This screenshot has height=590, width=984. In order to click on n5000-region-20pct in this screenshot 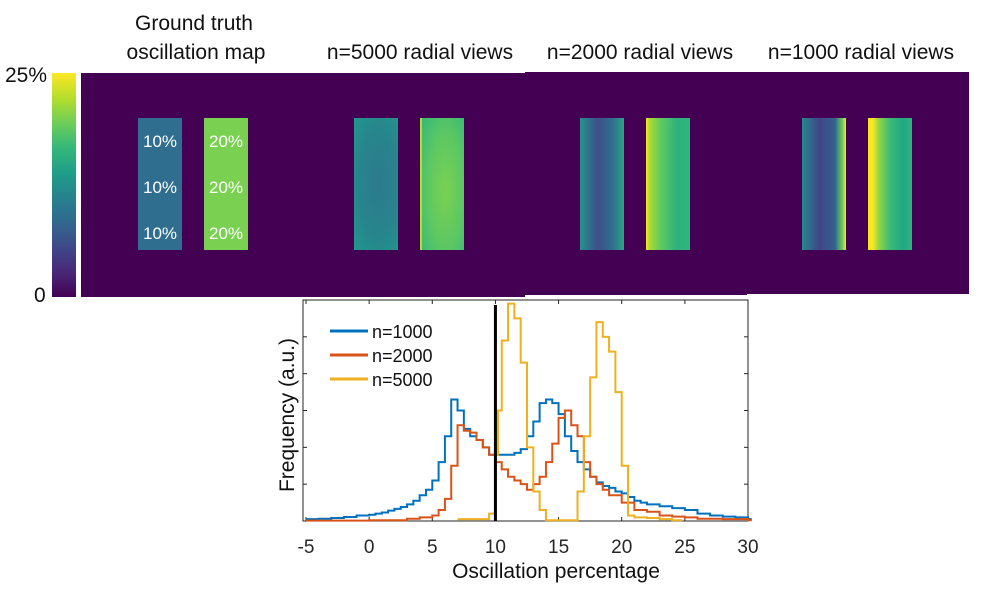, I will do `click(442, 184)`.